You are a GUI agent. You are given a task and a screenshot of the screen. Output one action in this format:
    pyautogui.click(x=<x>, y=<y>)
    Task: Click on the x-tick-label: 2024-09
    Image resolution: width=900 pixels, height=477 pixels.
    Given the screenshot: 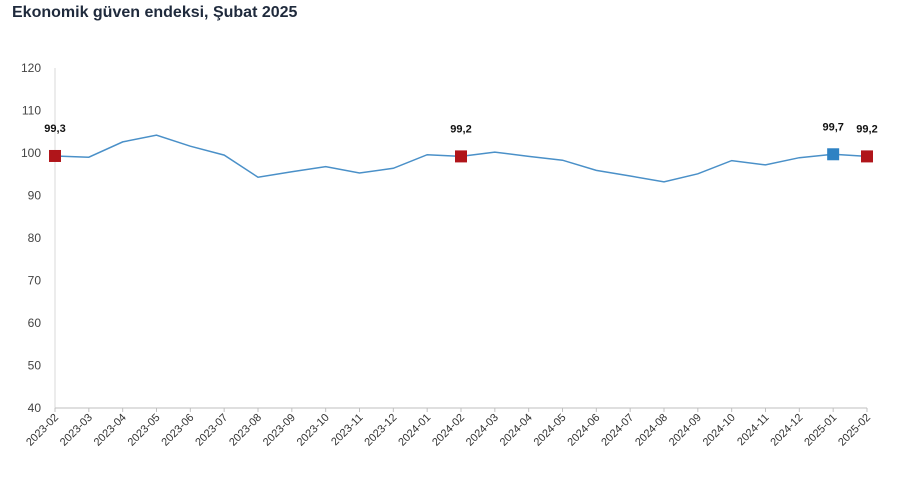 What is the action you would take?
    pyautogui.click(x=685, y=430)
    